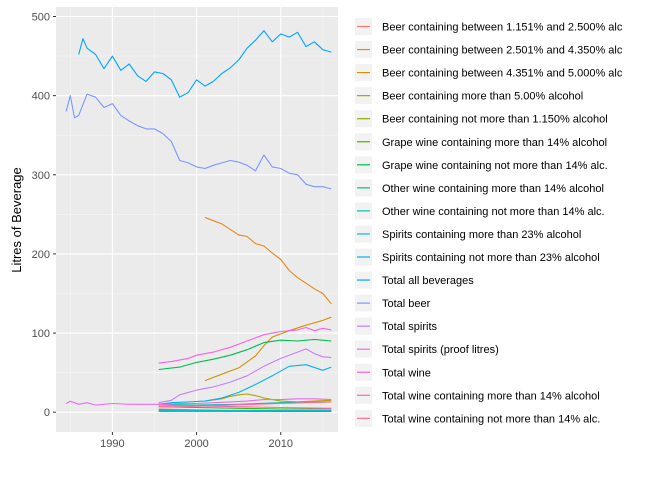 Image resolution: width=672 pixels, height=480 pixels. I want to click on legend-label: Total beer, so click(406, 304).